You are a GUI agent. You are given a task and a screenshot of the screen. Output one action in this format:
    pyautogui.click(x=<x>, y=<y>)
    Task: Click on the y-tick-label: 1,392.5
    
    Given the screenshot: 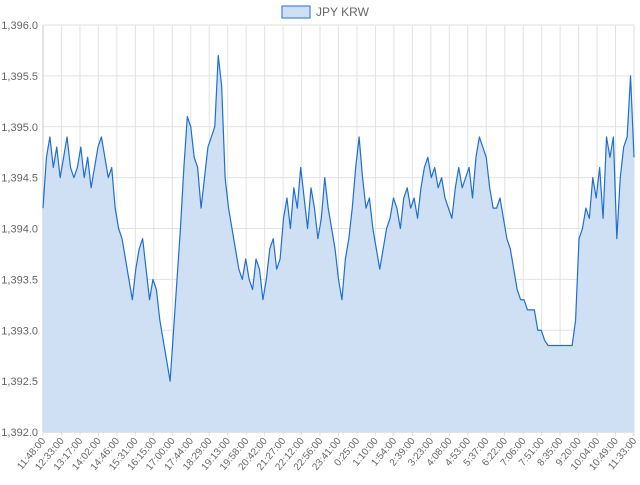 What is the action you would take?
    pyautogui.click(x=19, y=382)
    